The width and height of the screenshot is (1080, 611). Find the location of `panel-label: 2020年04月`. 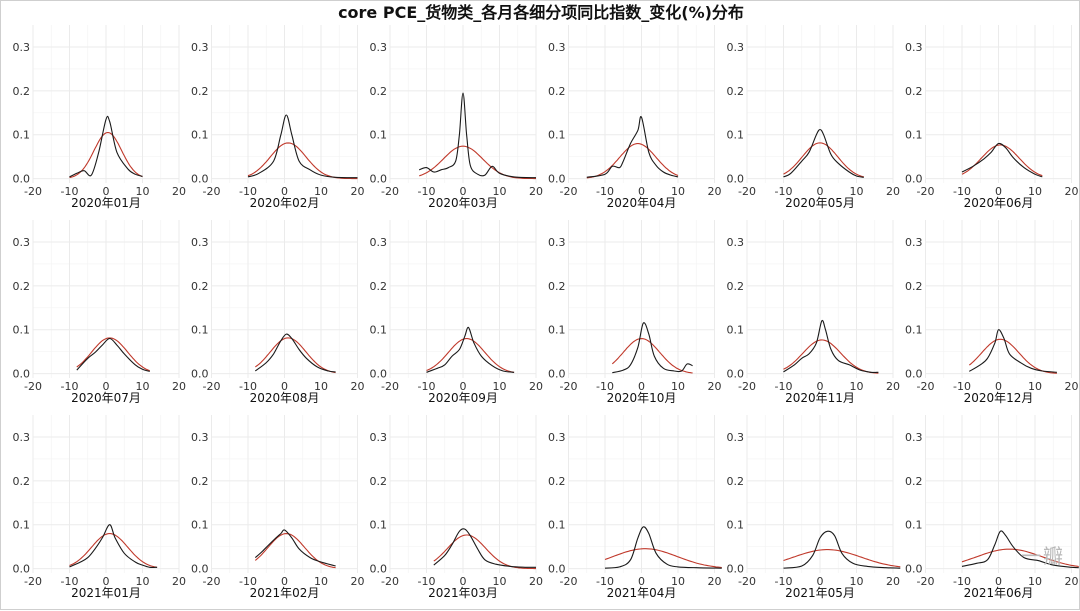

panel-label: 2020年04月 is located at coordinates (642, 203).